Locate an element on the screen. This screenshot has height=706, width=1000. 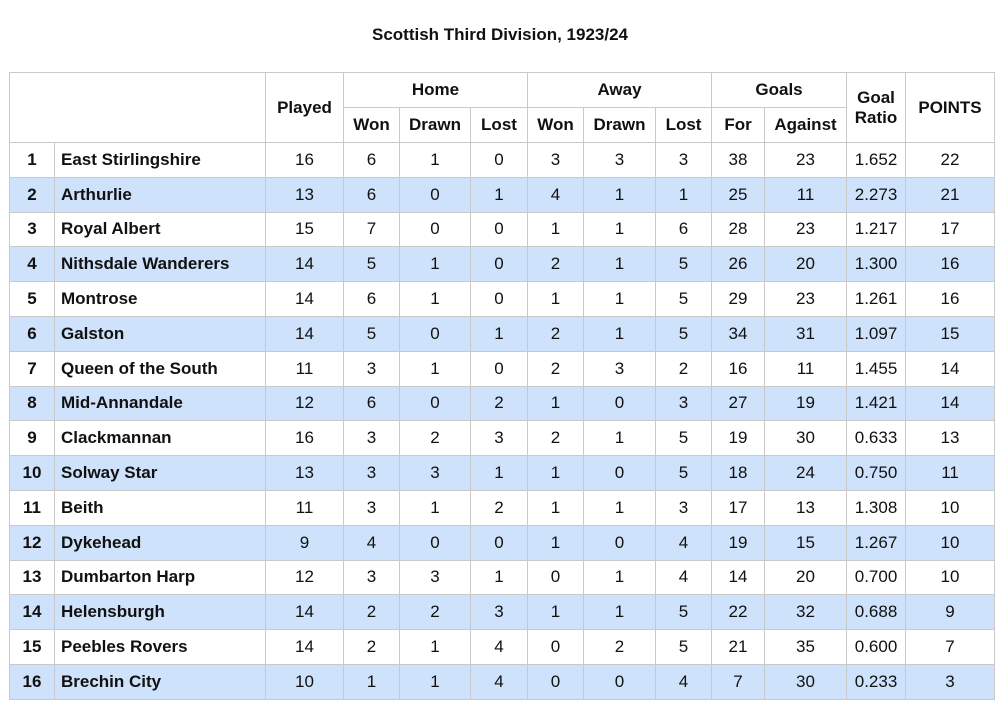
position-cell: 10 is located at coordinates (32, 473).